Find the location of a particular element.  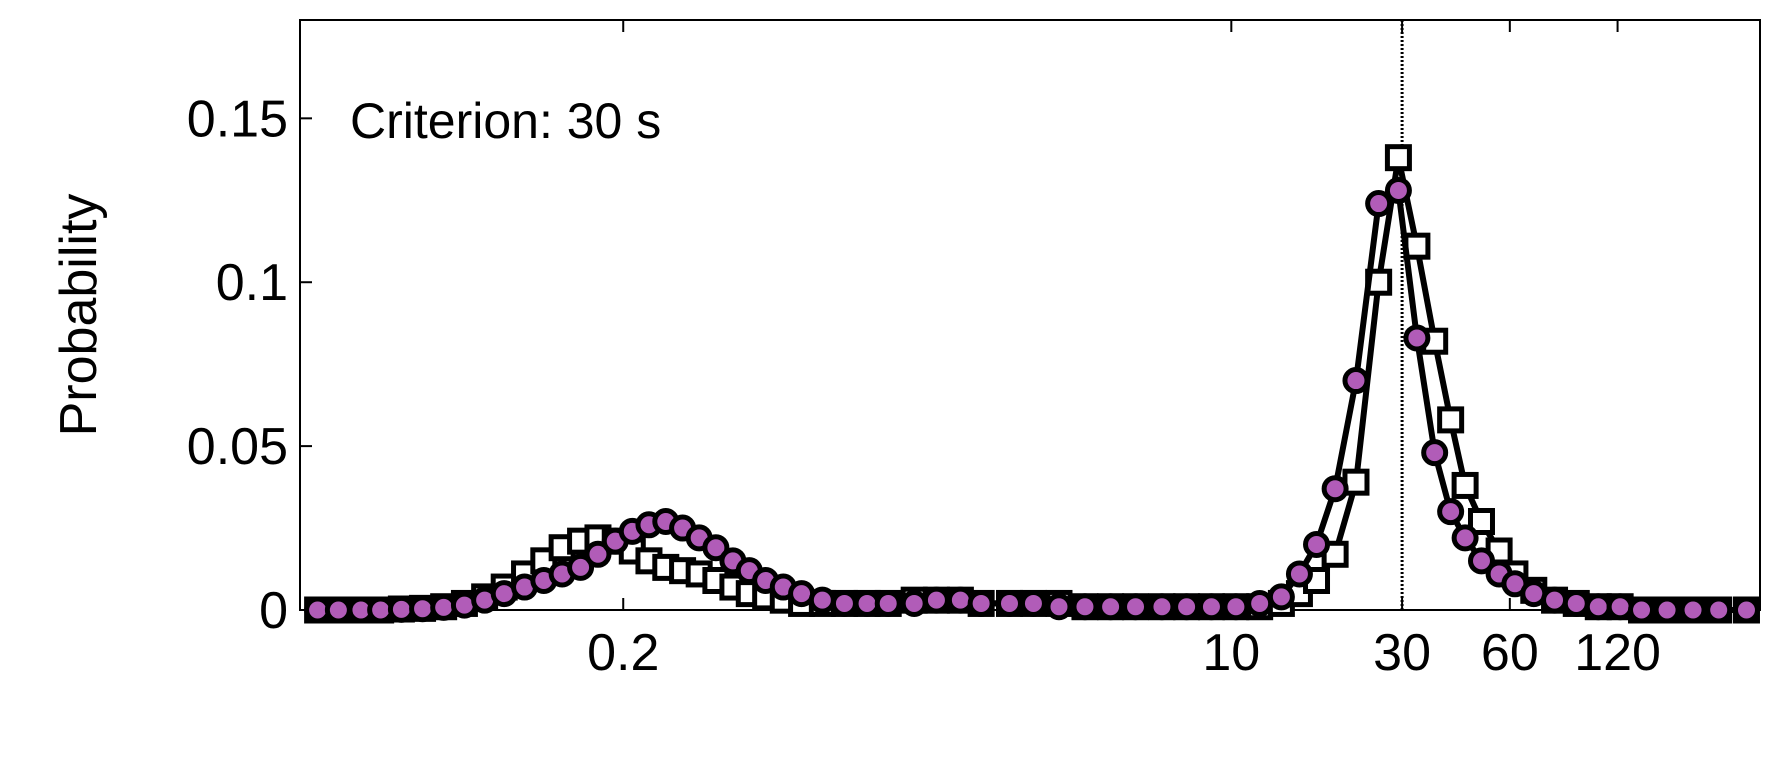

x-tick-label: 120 is located at coordinates (1617, 653).